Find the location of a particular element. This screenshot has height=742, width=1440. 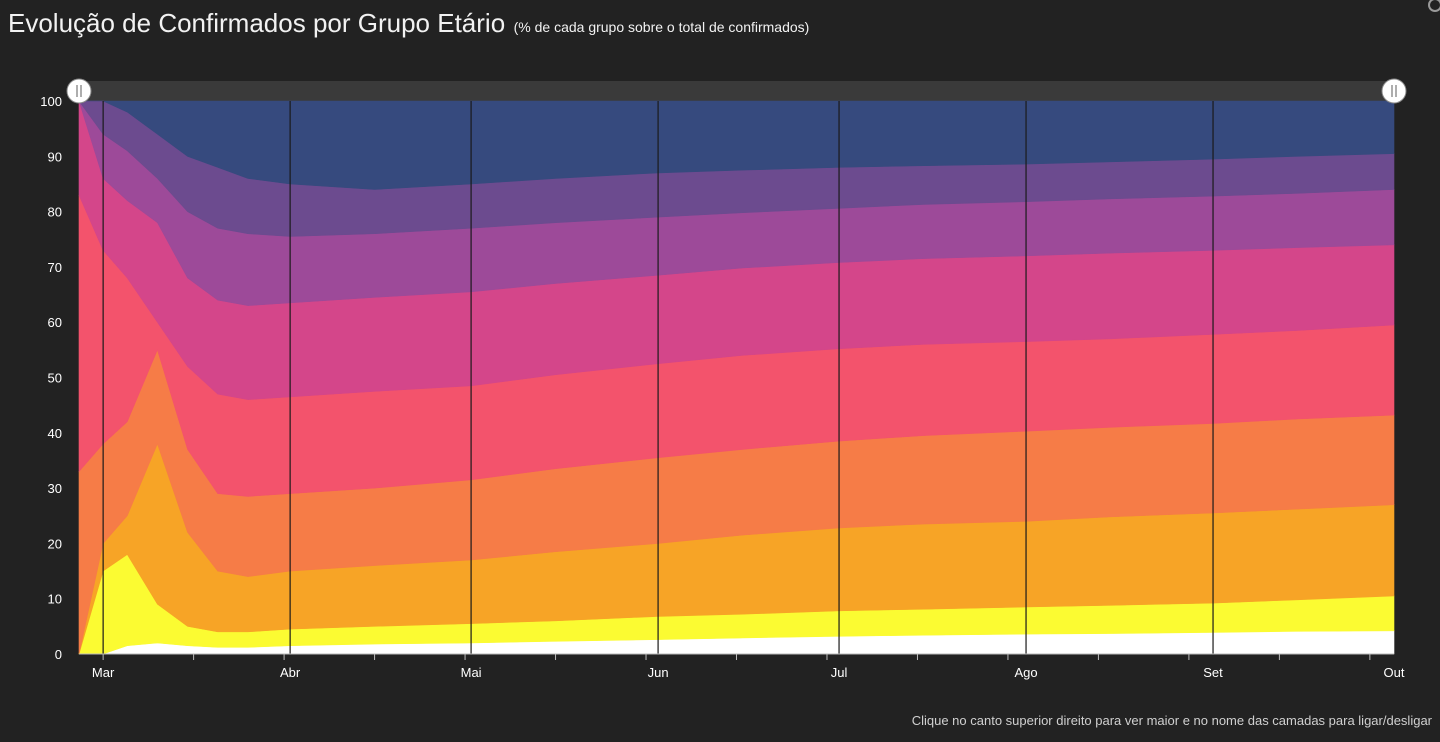

y-tick-label-60: 60 is located at coordinates (55, 322).